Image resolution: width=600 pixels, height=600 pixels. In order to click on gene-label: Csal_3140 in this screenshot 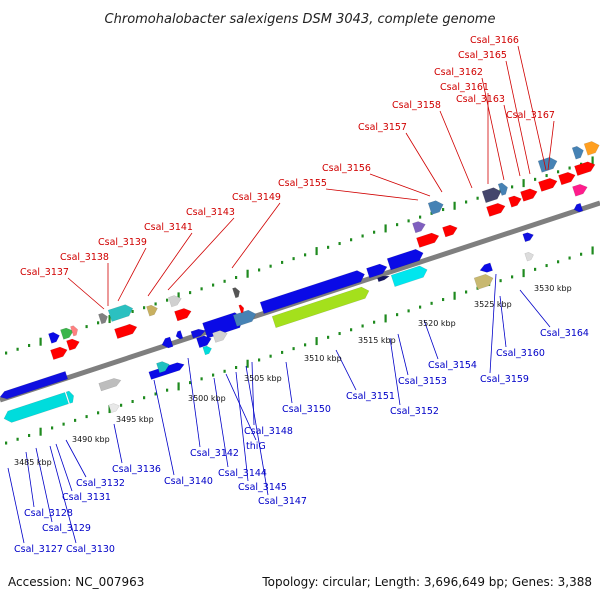, I will do `click(188, 481)`.